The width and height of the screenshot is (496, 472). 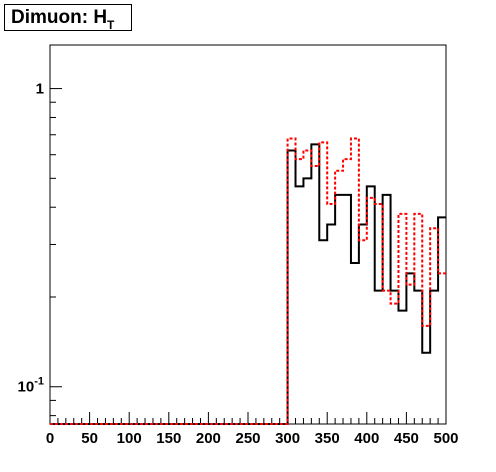 I want to click on x-tick-label: 300, so click(x=287, y=438).